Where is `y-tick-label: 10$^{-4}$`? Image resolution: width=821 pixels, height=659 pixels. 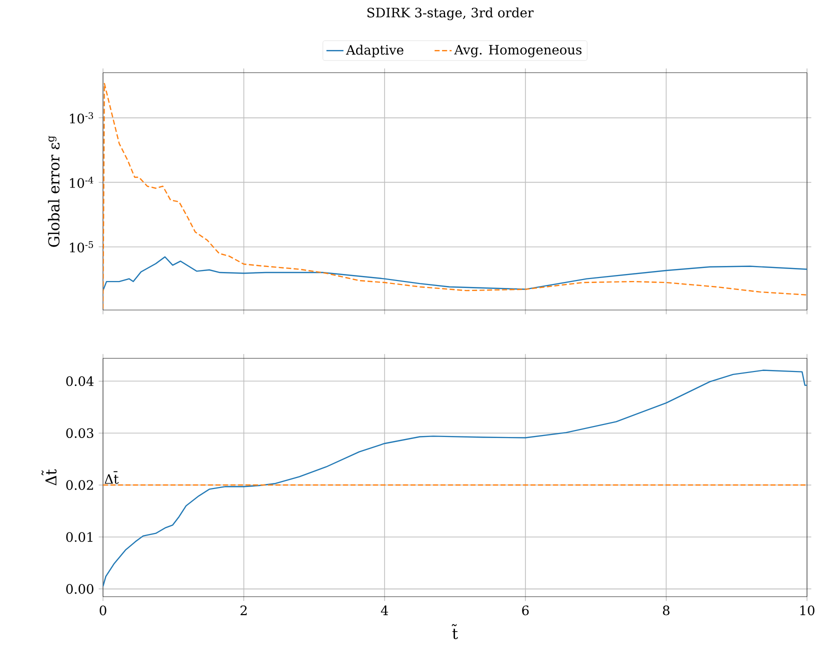 y-tick-label: 10$^{-4}$ is located at coordinates (82, 182).